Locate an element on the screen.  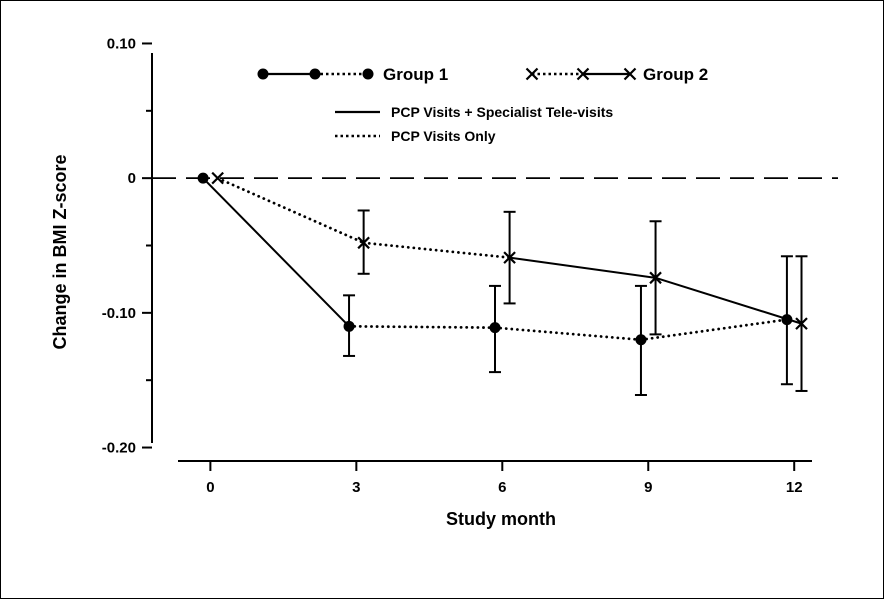
x-tick-label: 9 is located at coordinates (648, 487).